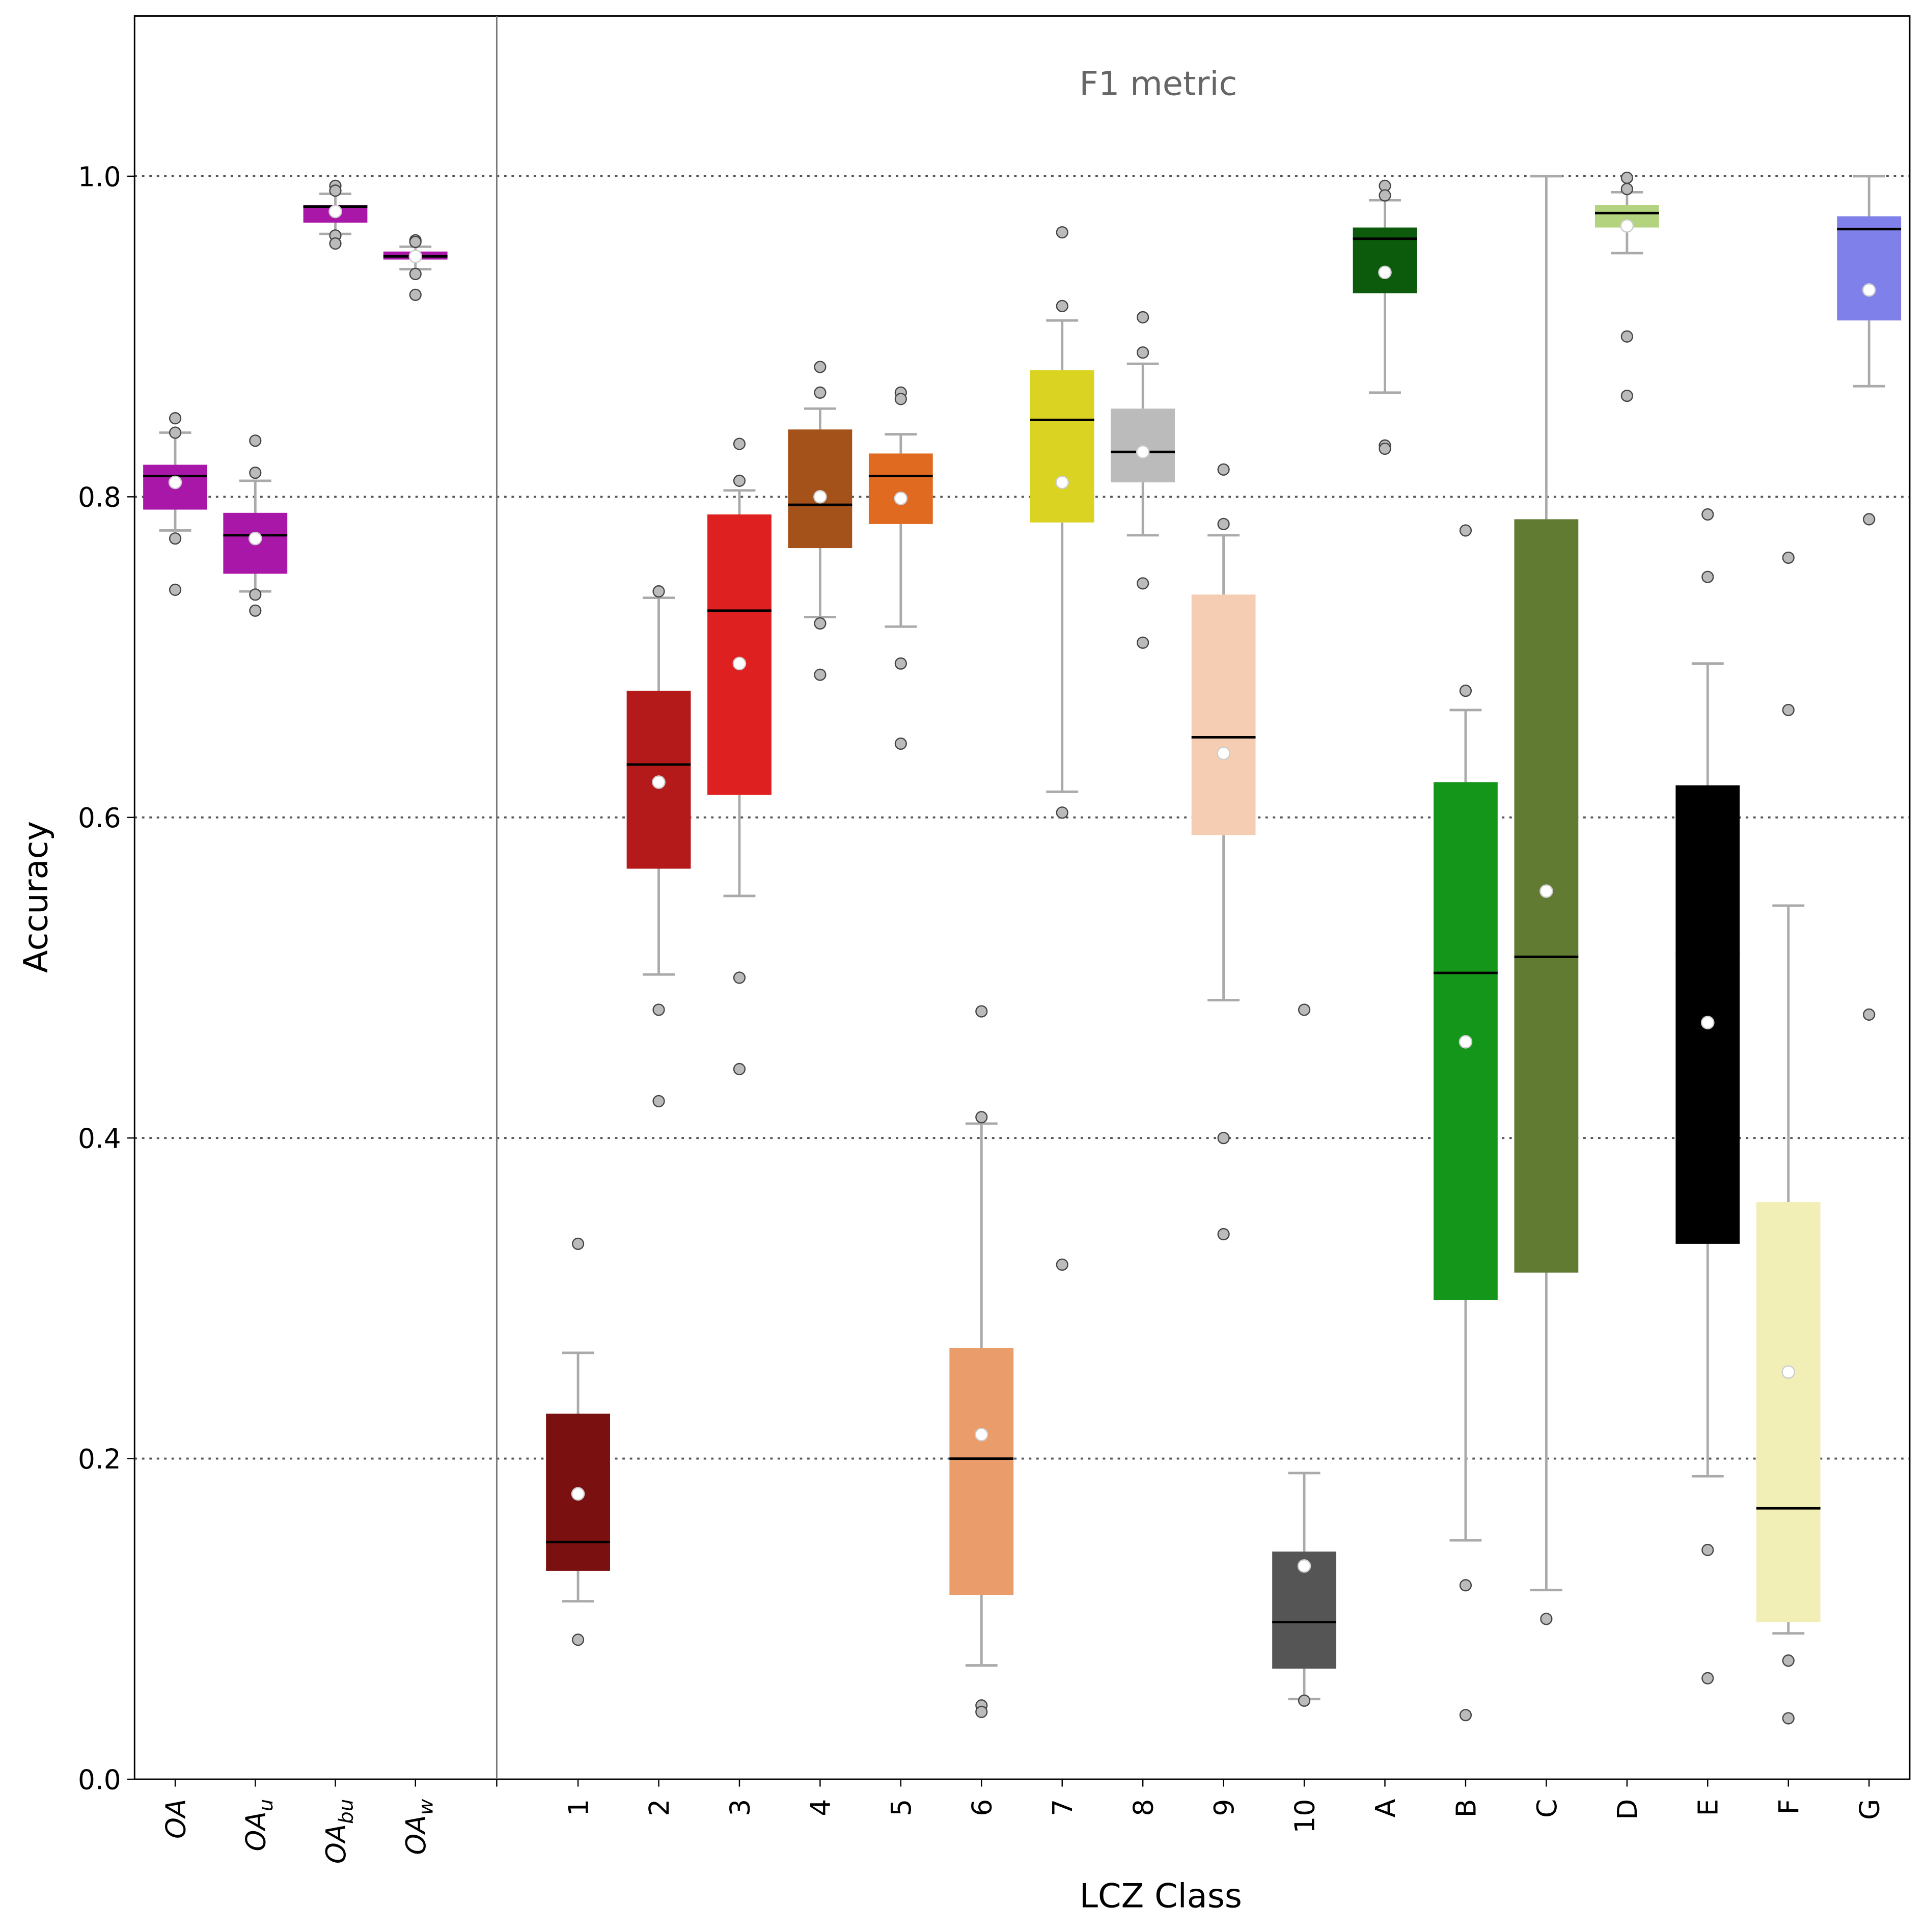 This screenshot has width=1926, height=1932. I want to click on x-tick-text: G, so click(1870, 1809).